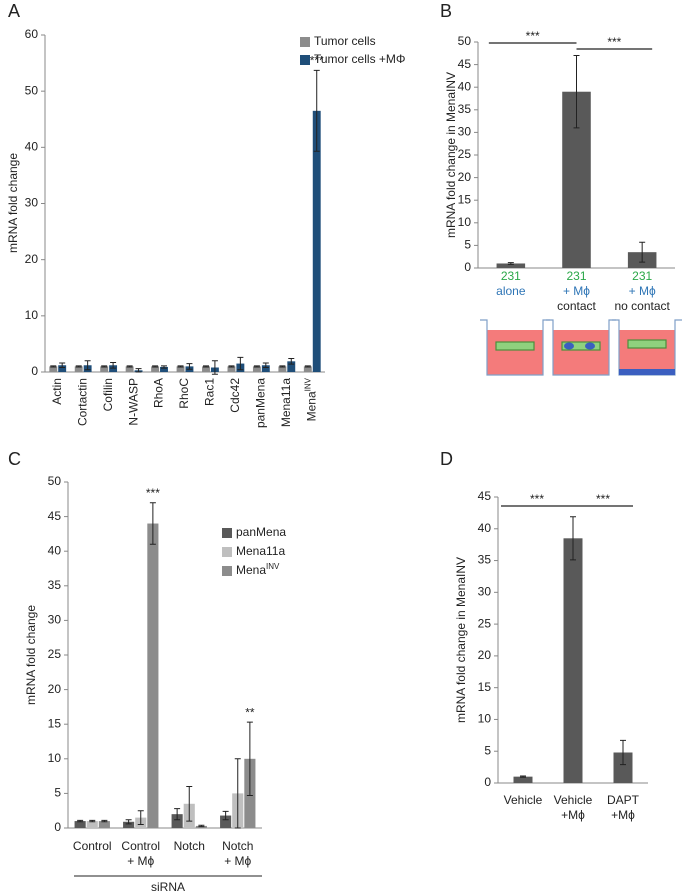  Describe the element at coordinates (184, 393) in the screenshot. I see `x-tick-label: RhoC` at that location.